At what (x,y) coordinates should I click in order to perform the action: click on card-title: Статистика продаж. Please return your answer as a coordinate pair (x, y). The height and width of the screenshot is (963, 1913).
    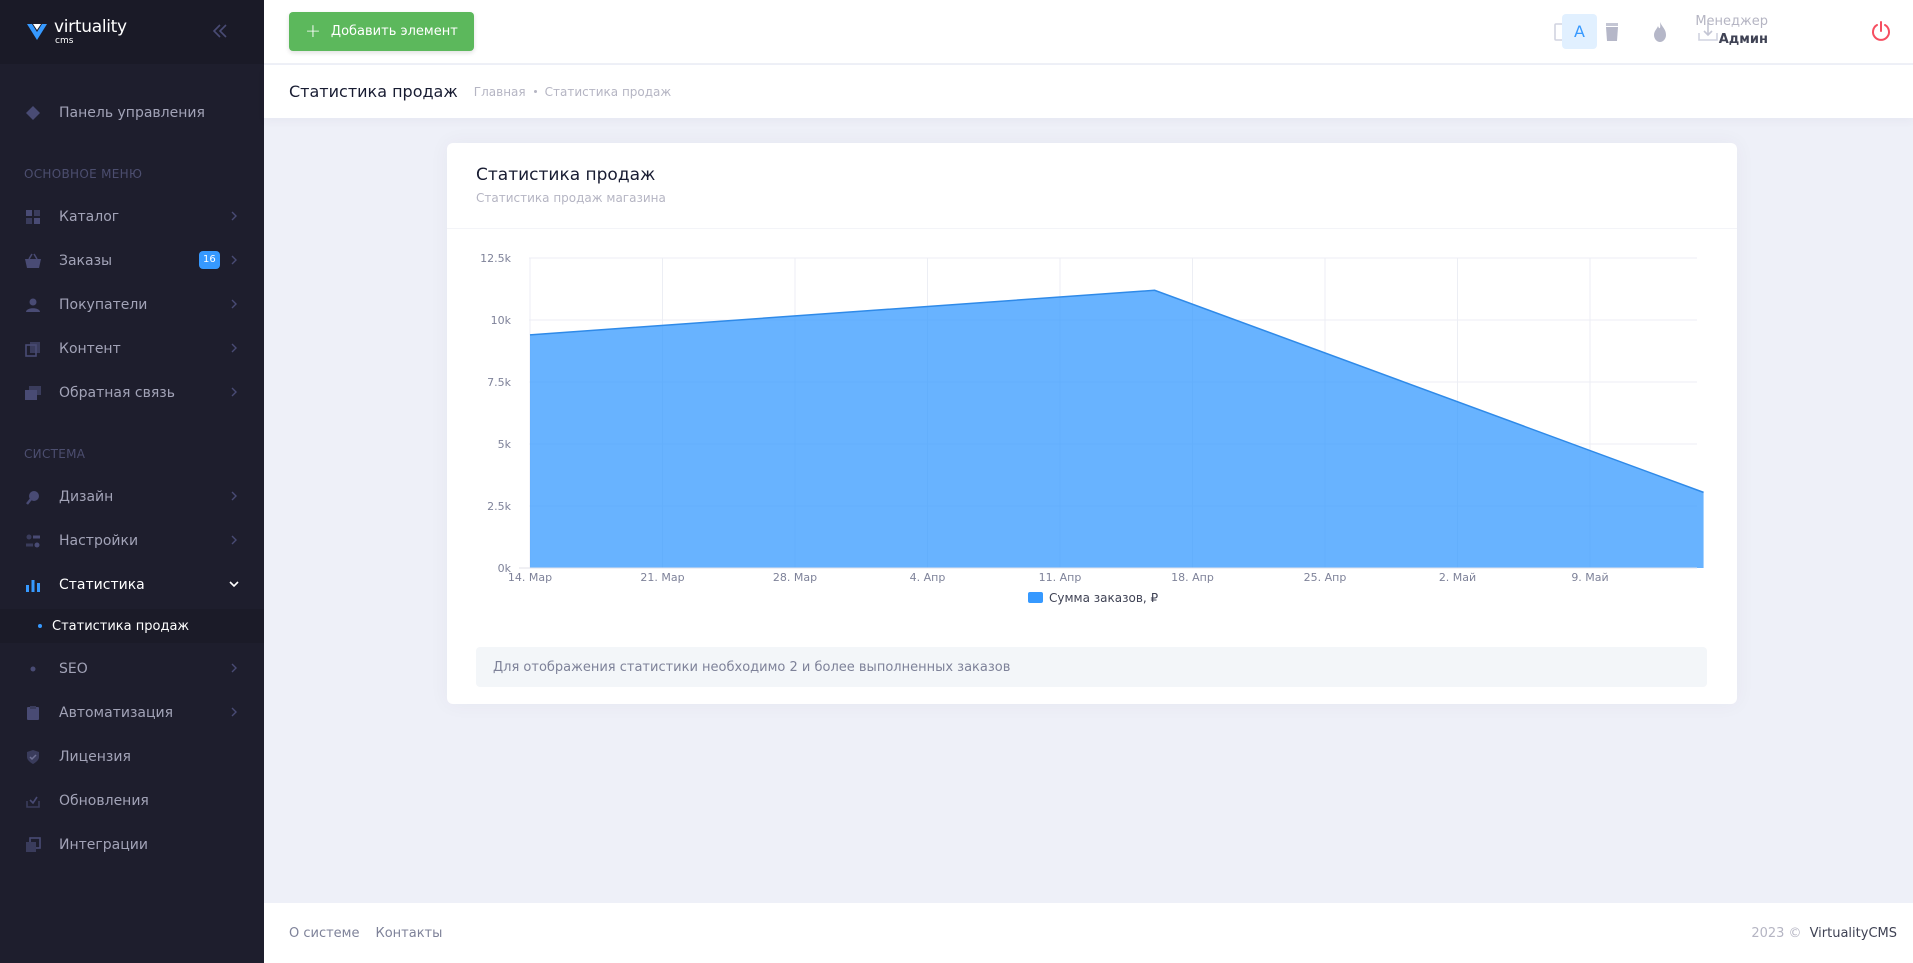
    Looking at the image, I should click on (566, 175).